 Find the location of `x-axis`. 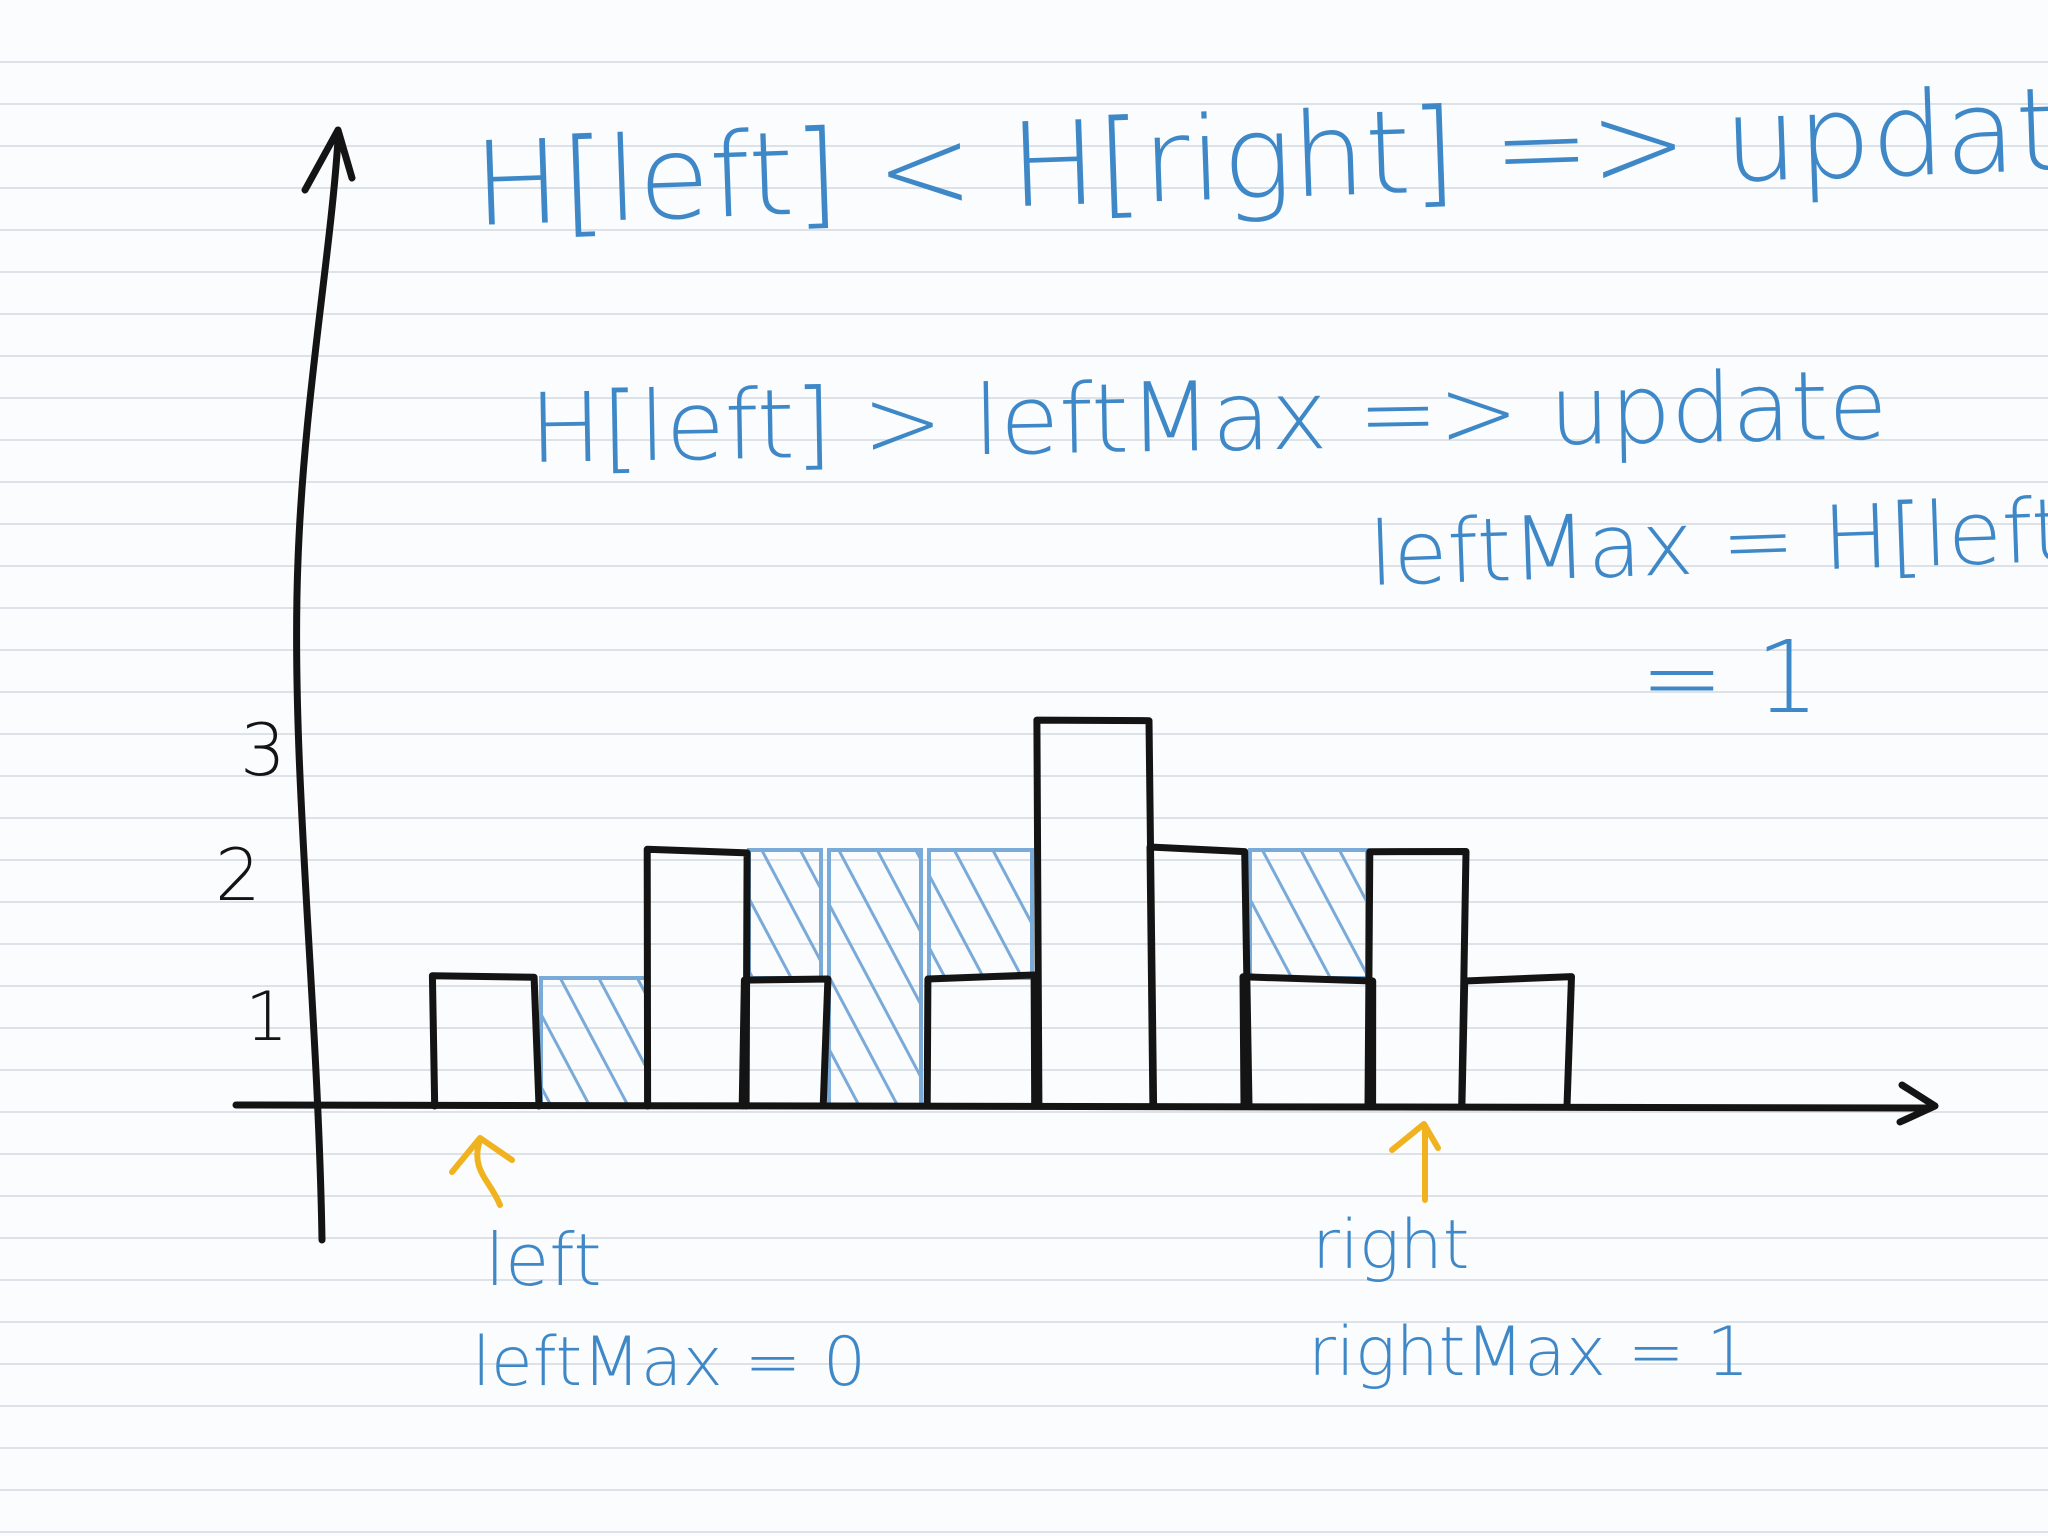

x-axis is located at coordinates (1083, 1106).